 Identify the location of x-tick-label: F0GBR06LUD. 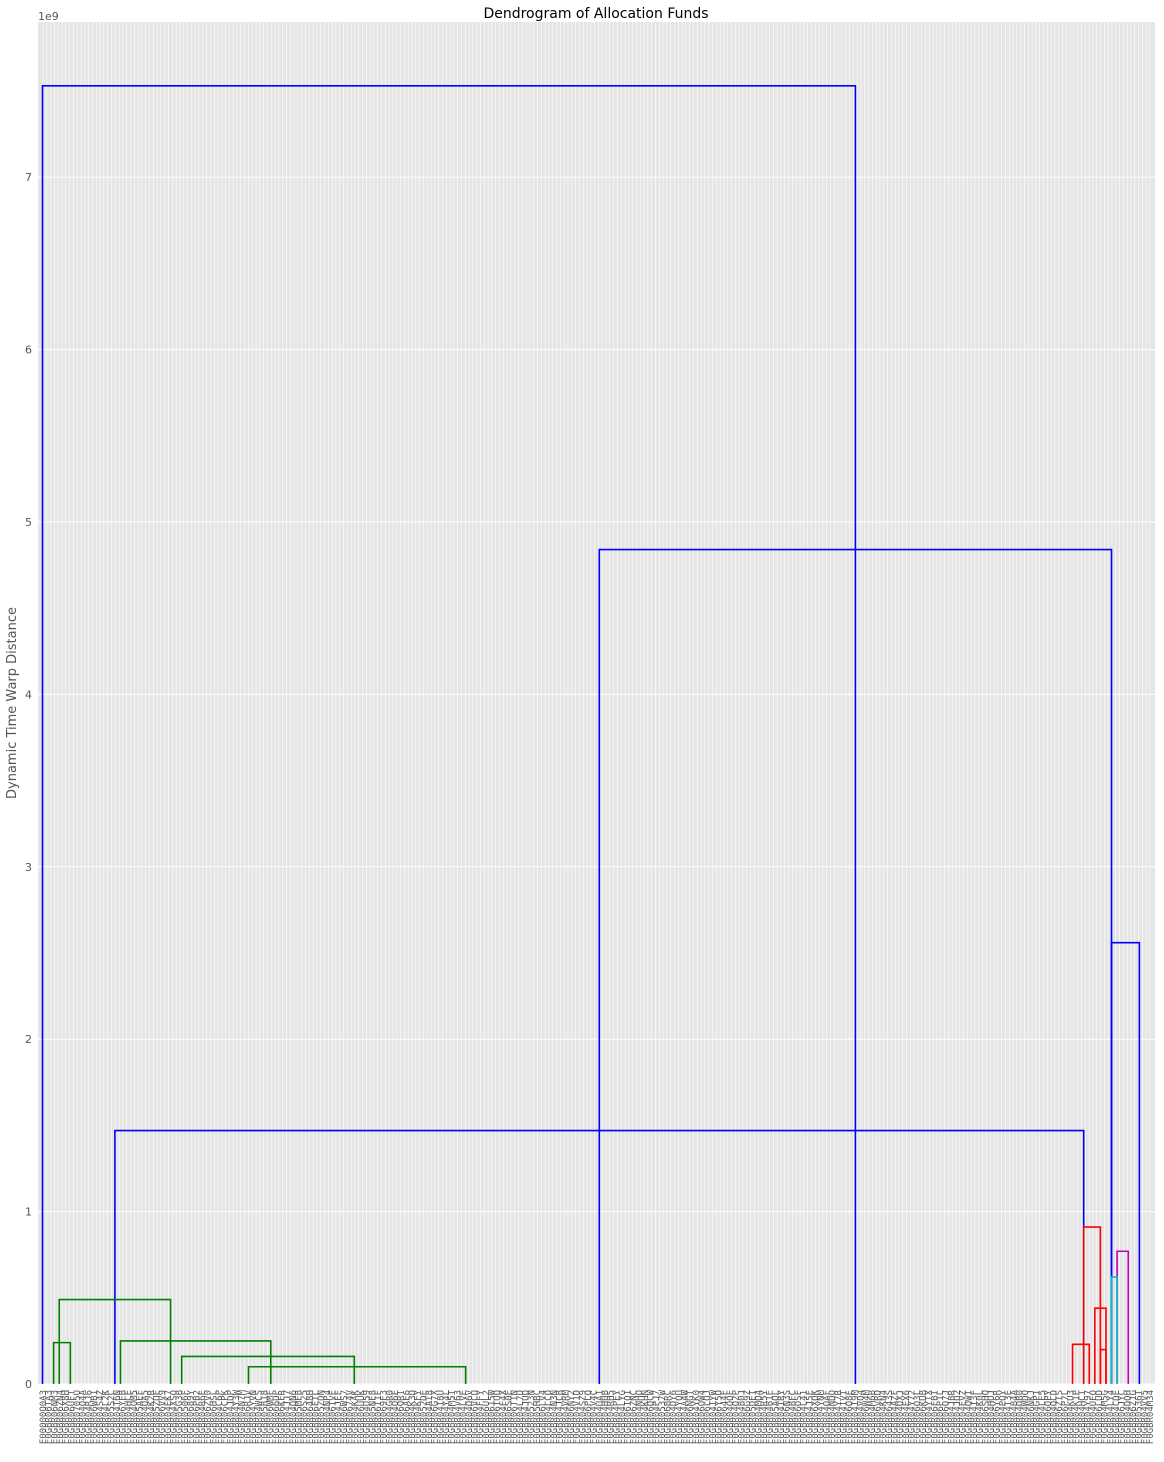
(1100, 1417).